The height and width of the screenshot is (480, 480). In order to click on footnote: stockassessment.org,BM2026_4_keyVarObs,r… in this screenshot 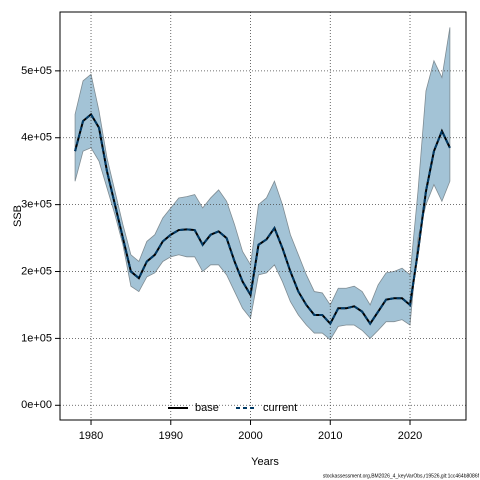, I will do `click(401, 476)`.